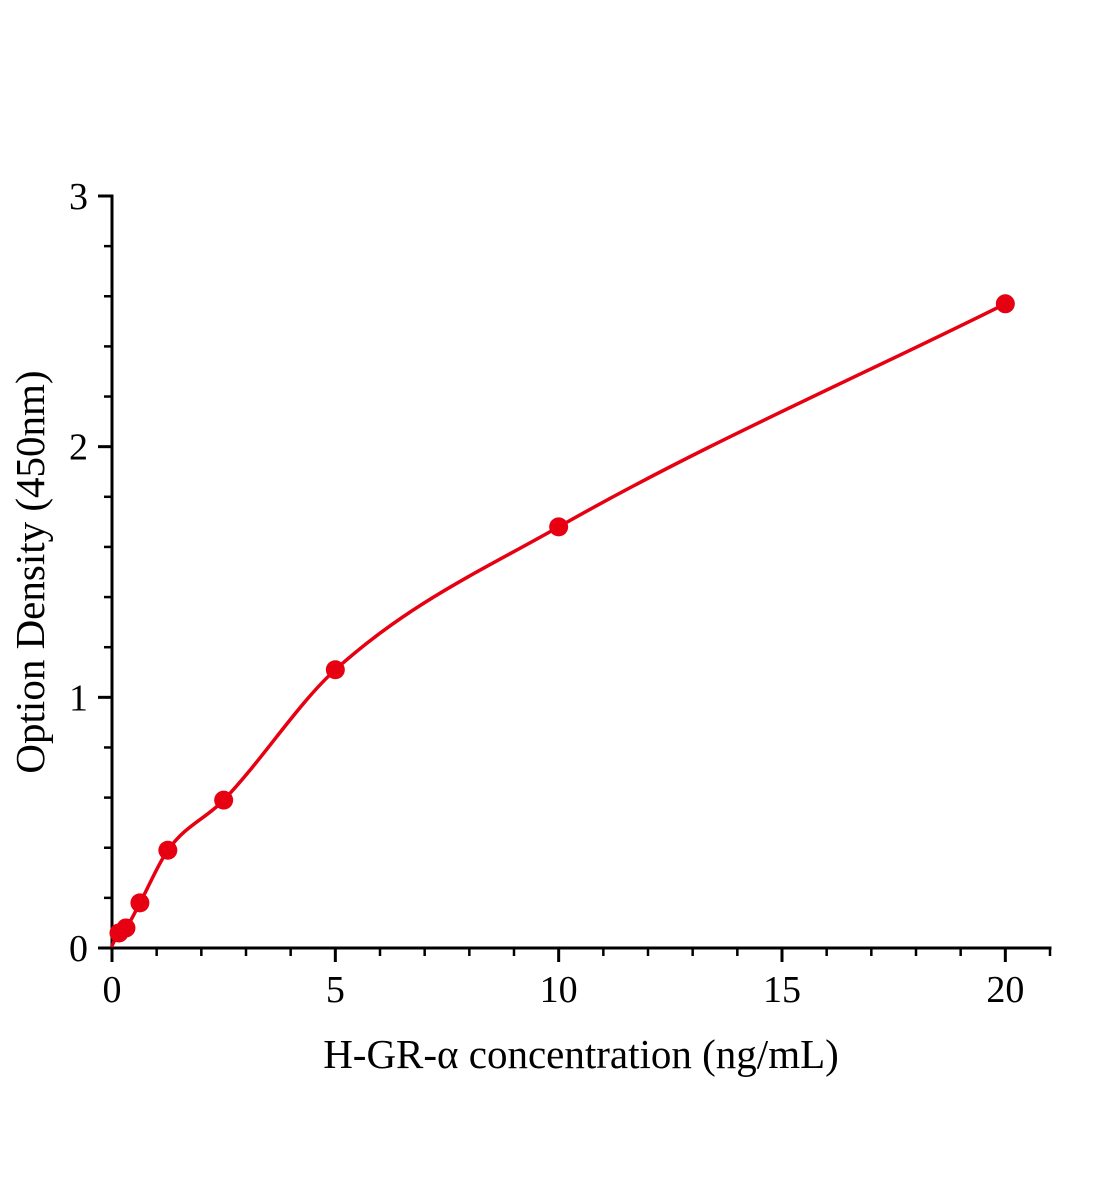 This screenshot has width=1104, height=1200. Describe the element at coordinates (782, 990) in the screenshot. I see `x-tick-label: 15` at that location.